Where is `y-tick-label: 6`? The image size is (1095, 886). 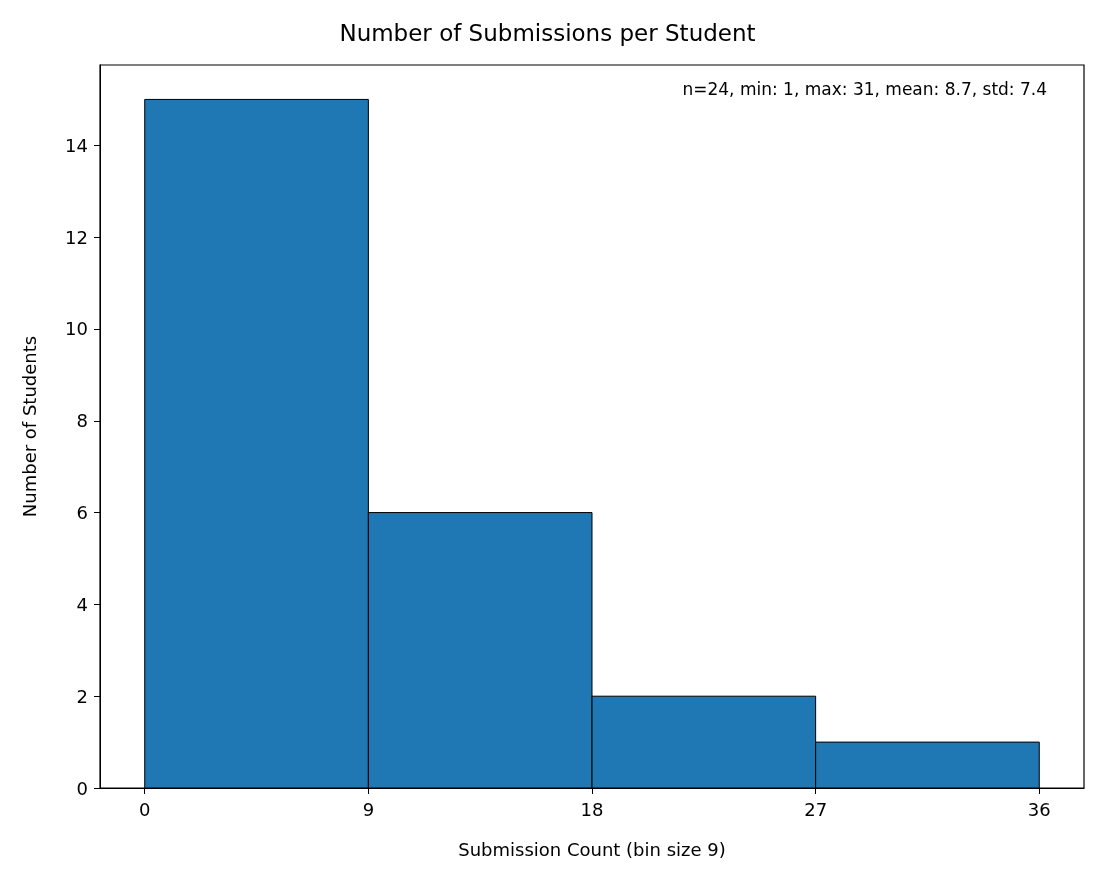
y-tick-label: 6 is located at coordinates (82, 513).